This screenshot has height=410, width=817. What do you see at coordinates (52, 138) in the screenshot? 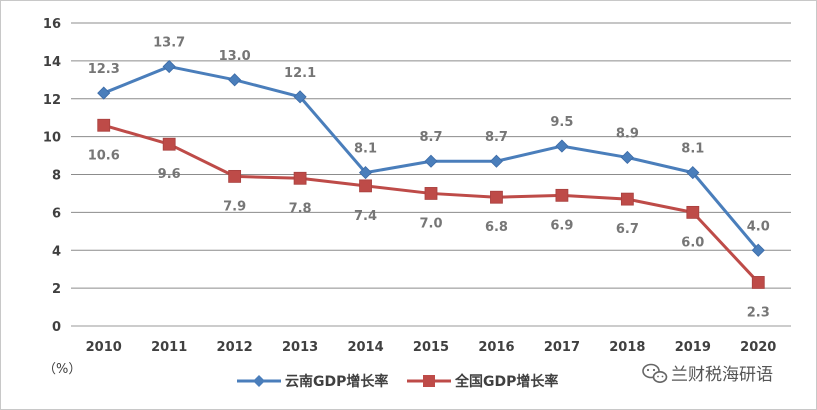
I see `y-tick-label: 10` at bounding box center [52, 138].